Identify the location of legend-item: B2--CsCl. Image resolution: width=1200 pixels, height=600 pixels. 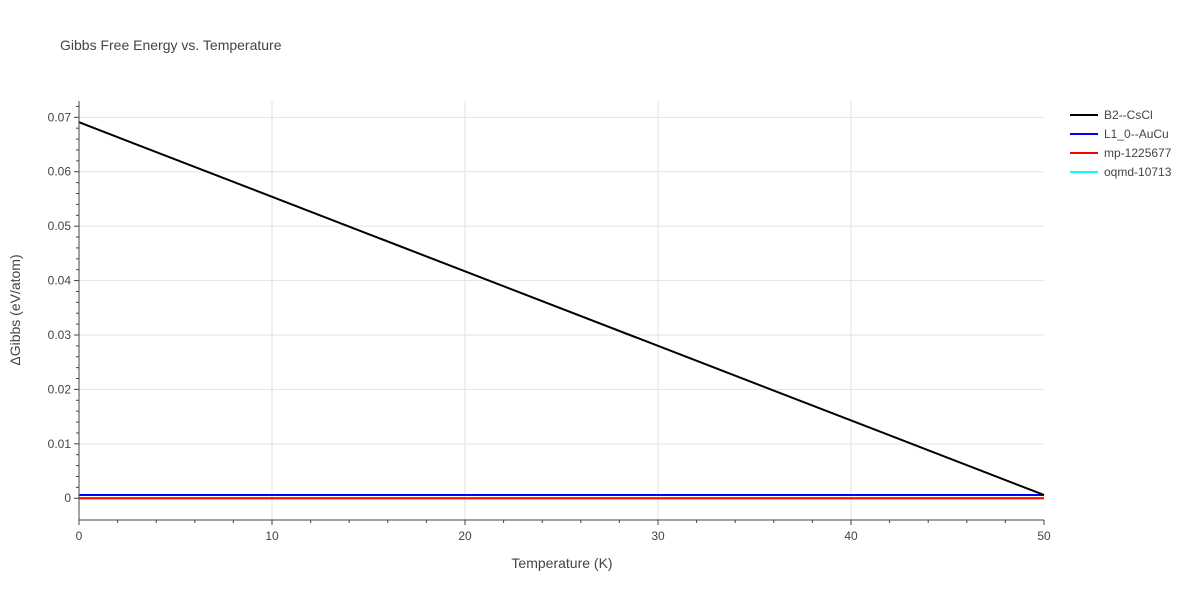
(1111, 115).